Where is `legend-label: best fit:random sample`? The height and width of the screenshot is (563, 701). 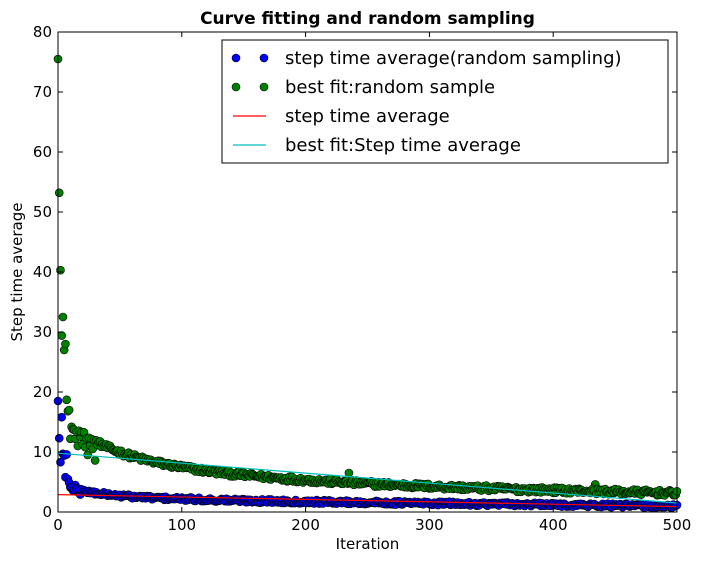 legend-label: best fit:random sample is located at coordinates (390, 87).